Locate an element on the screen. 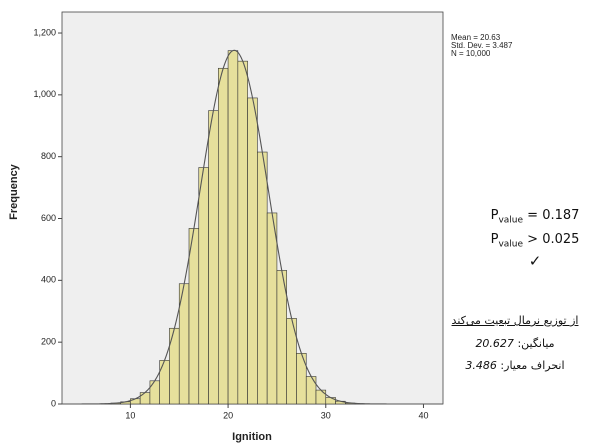 The image size is (608, 446). y-tick-label: 600 is located at coordinates (48, 218).